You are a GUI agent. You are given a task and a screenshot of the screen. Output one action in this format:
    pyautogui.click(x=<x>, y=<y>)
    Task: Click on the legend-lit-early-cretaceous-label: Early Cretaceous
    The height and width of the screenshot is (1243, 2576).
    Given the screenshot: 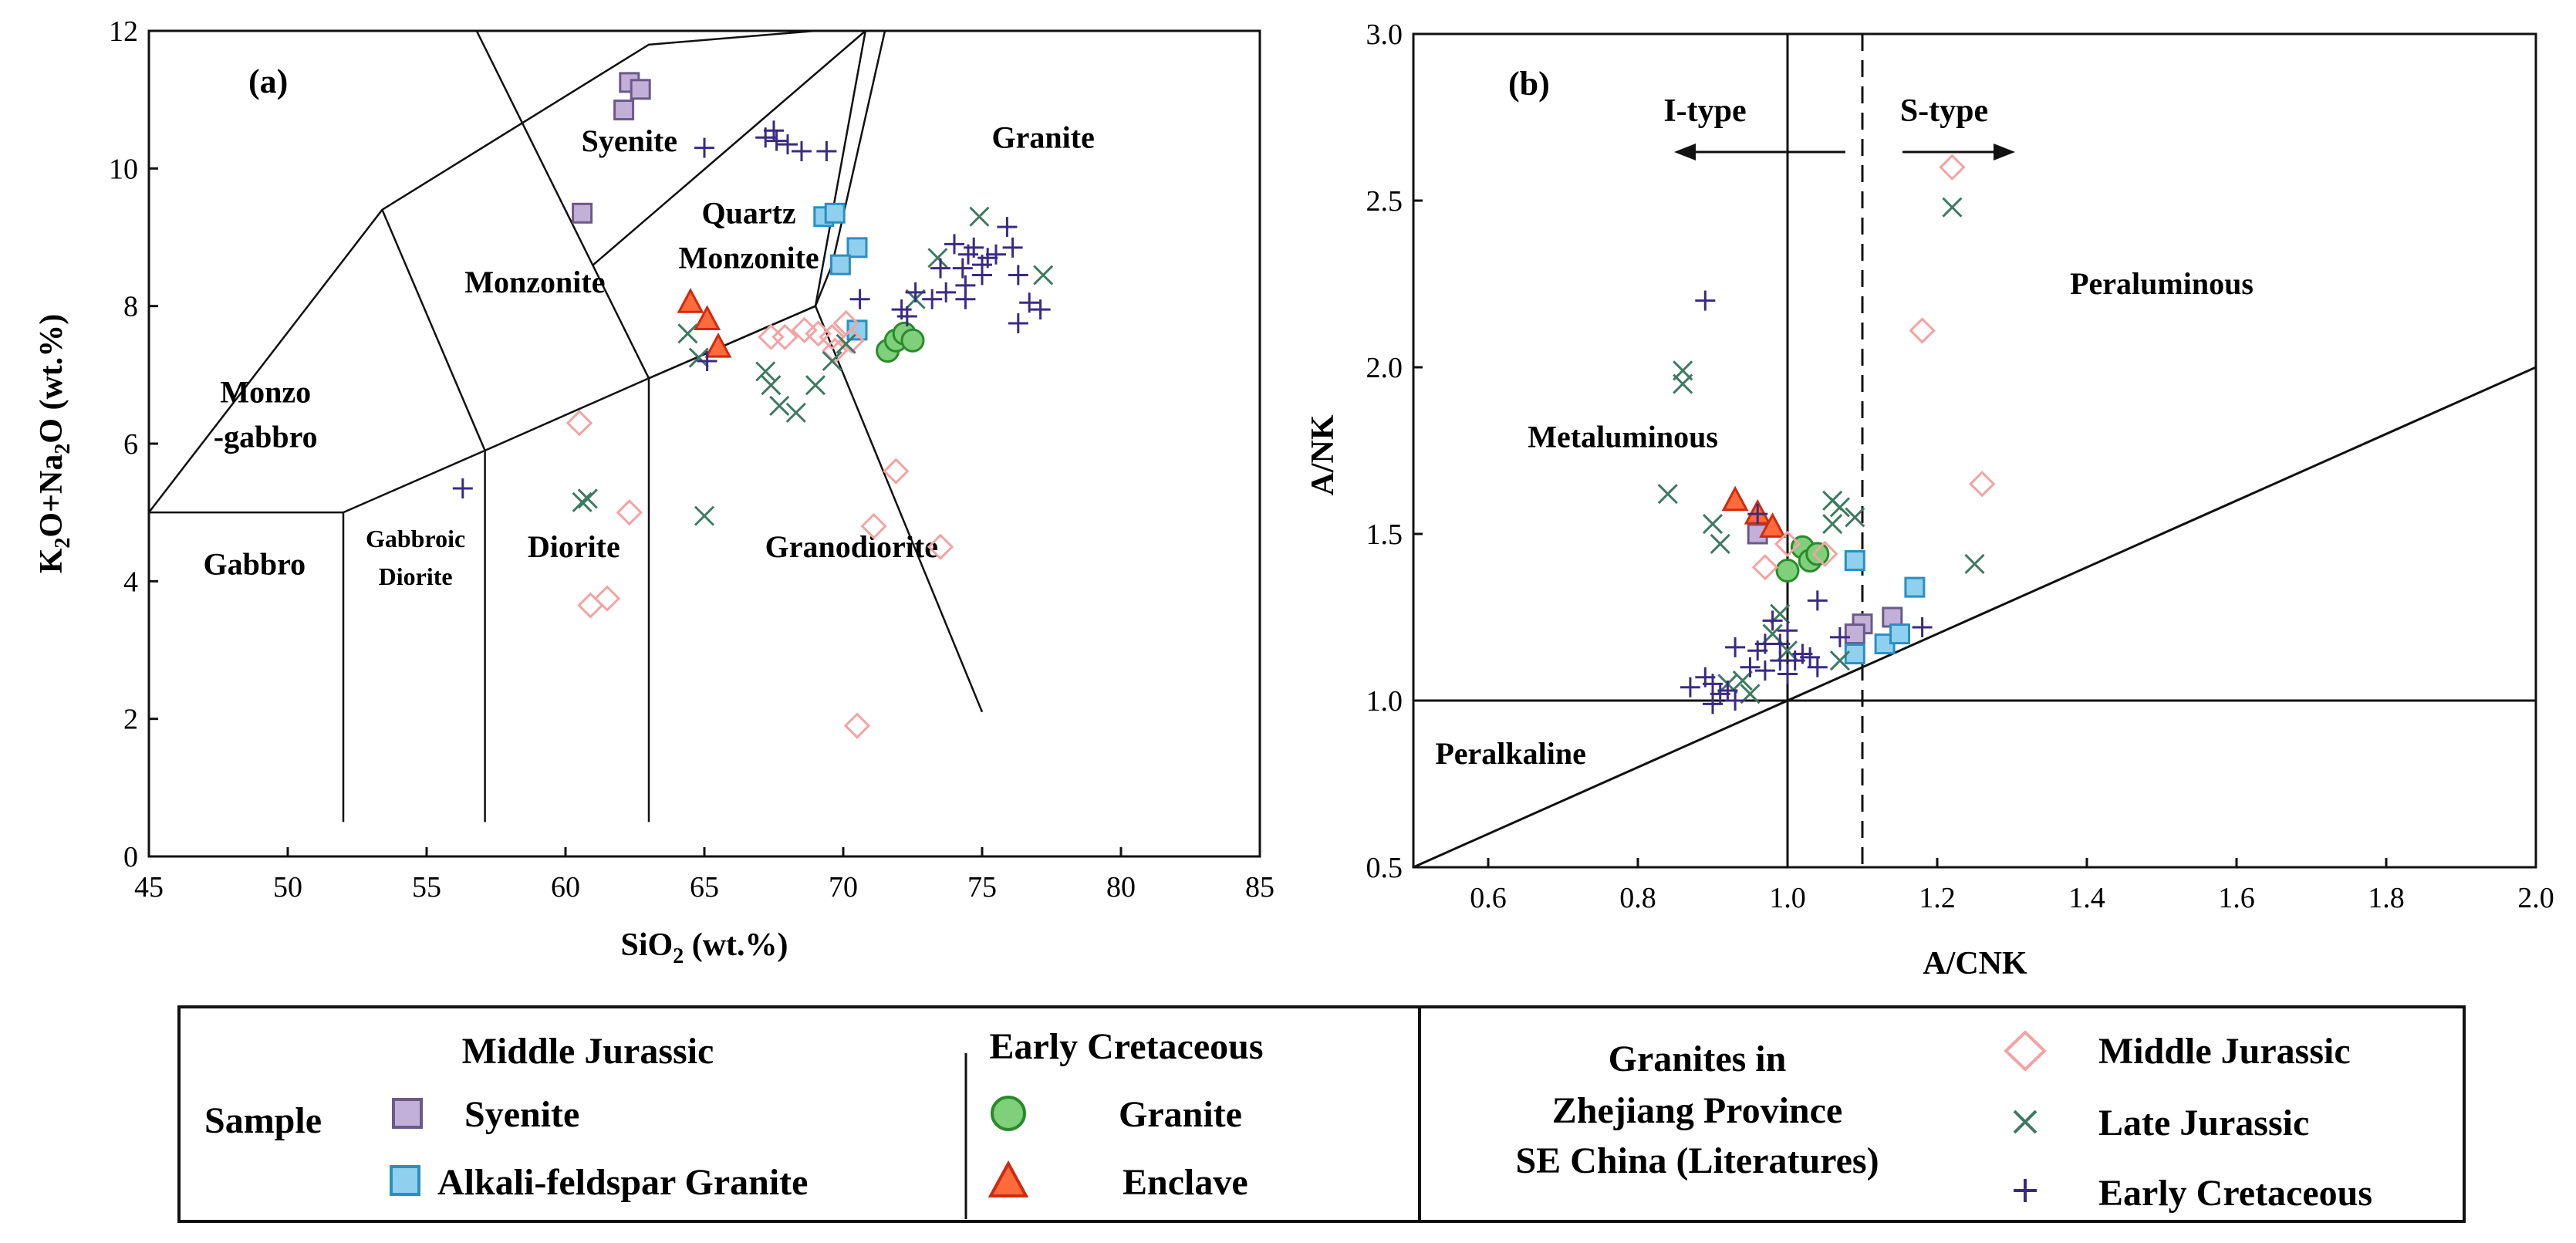 What is the action you would take?
    pyautogui.click(x=2235, y=1193)
    